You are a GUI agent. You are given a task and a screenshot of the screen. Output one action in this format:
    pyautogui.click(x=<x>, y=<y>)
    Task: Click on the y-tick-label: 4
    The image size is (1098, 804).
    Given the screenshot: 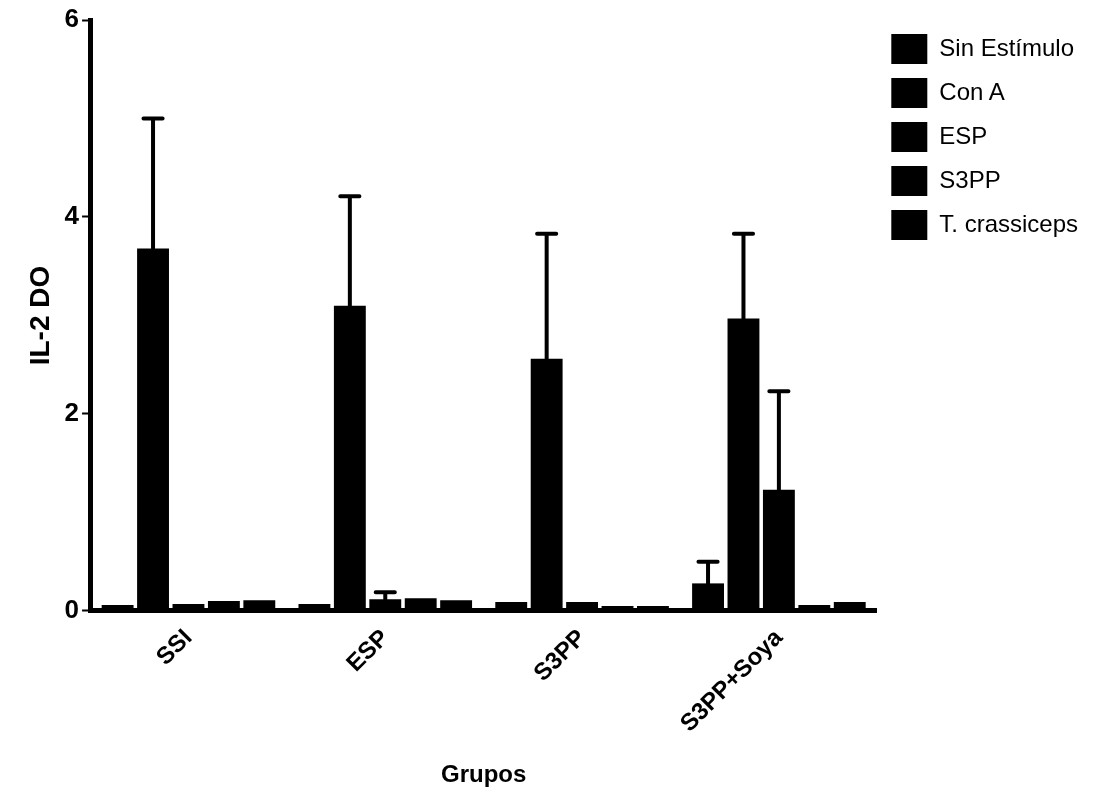 What is the action you would take?
    pyautogui.click(x=72, y=215)
    